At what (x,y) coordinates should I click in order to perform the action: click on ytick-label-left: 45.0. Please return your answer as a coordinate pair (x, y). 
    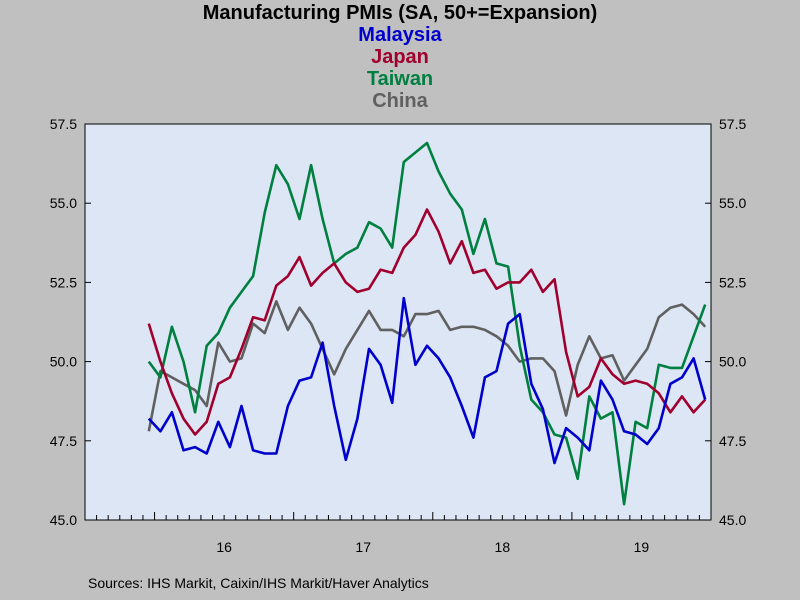
    Looking at the image, I should click on (63, 520).